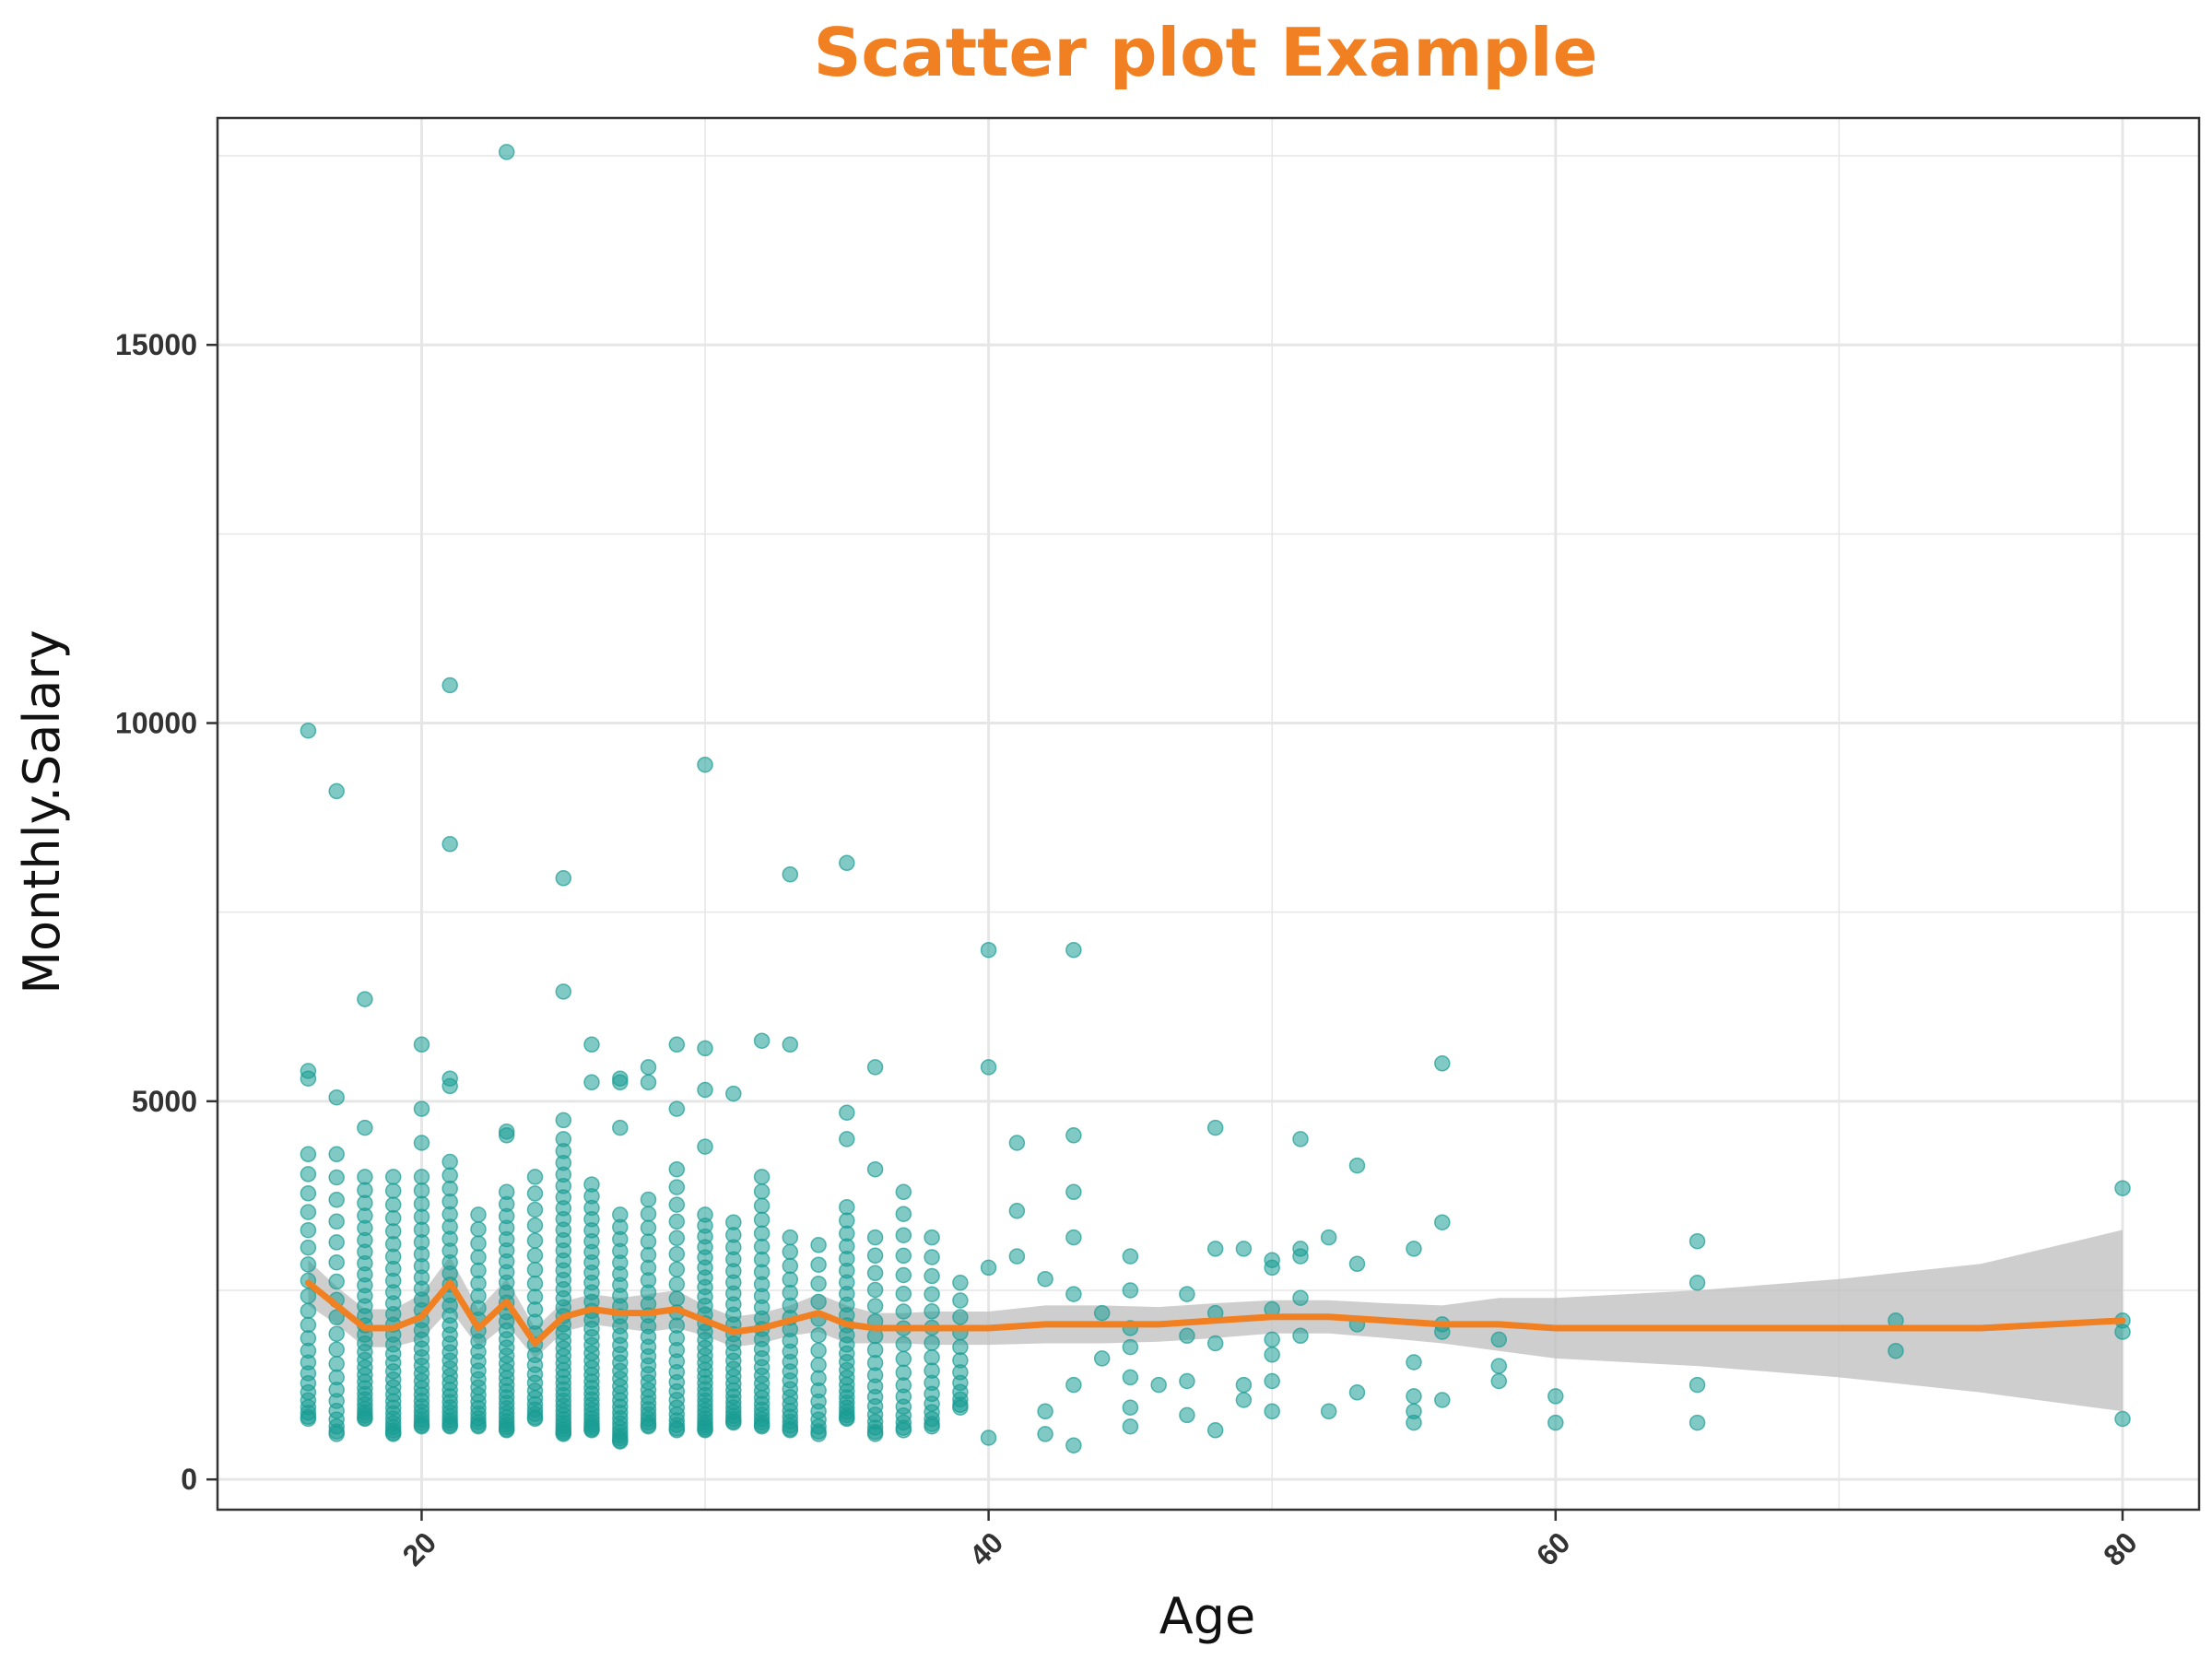  Describe the element at coordinates (2120, 1548) in the screenshot. I see `x-tick-label: 80` at that location.